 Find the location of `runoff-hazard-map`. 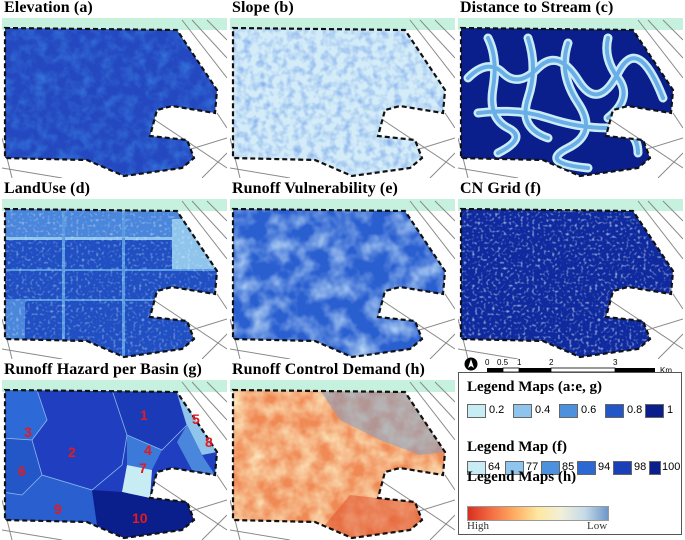

runoff-hazard-map is located at coordinates (114, 460).